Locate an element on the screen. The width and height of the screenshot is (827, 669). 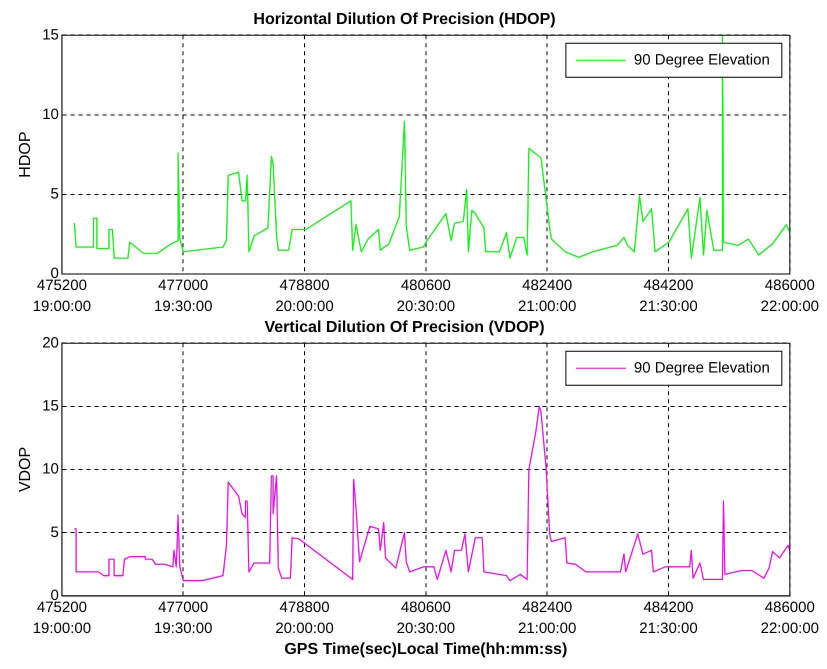
y-tick-label: 20 is located at coordinates (50, 343).